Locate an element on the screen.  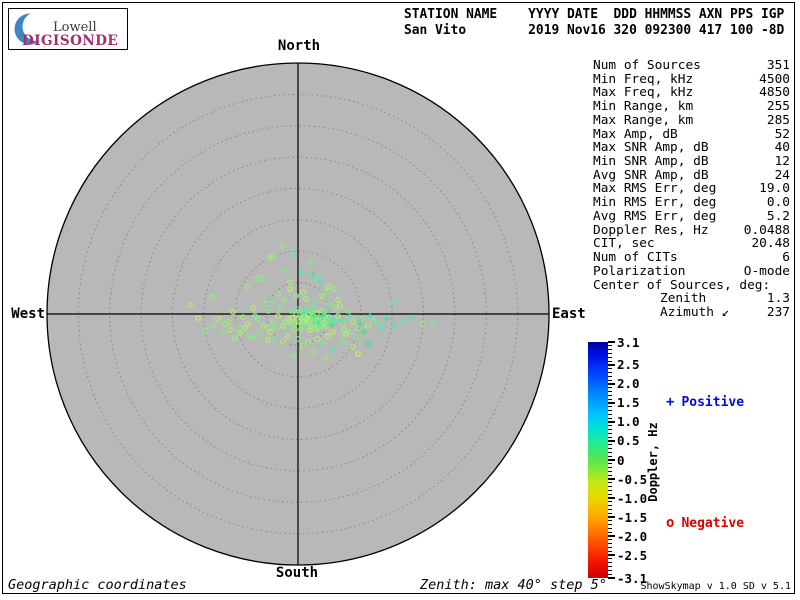
logo-lowell-text: Lowell is located at coordinates (75, 27).